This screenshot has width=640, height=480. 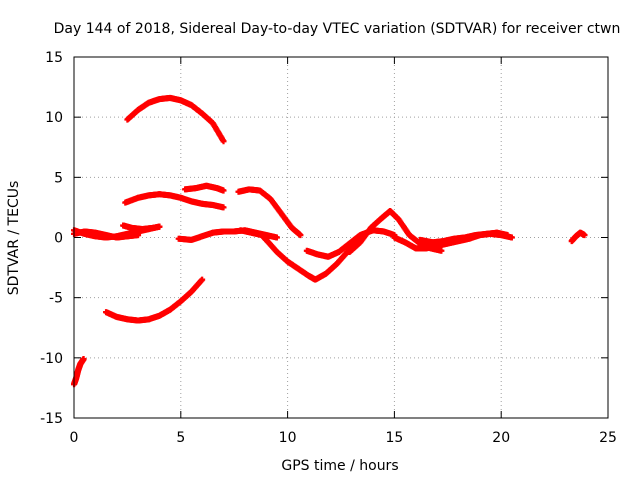 What do you see at coordinates (394, 438) in the screenshot?
I see `x-tick-label: 15` at bounding box center [394, 438].